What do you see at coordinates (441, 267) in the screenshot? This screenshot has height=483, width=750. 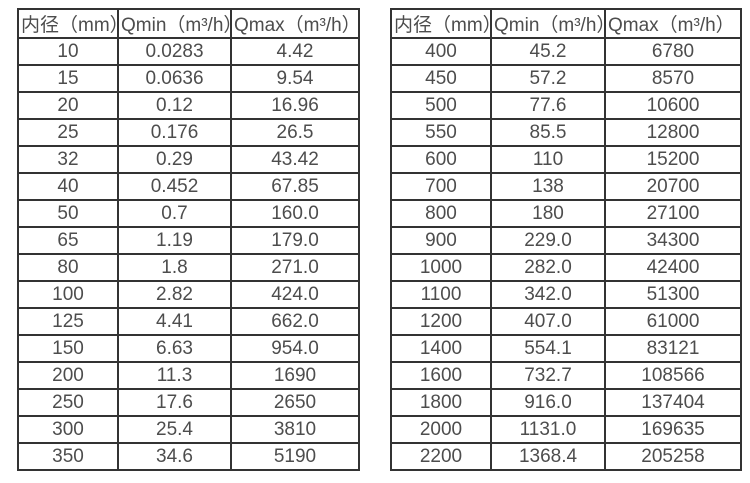 I see `diameter-cell: 1000` at bounding box center [441, 267].